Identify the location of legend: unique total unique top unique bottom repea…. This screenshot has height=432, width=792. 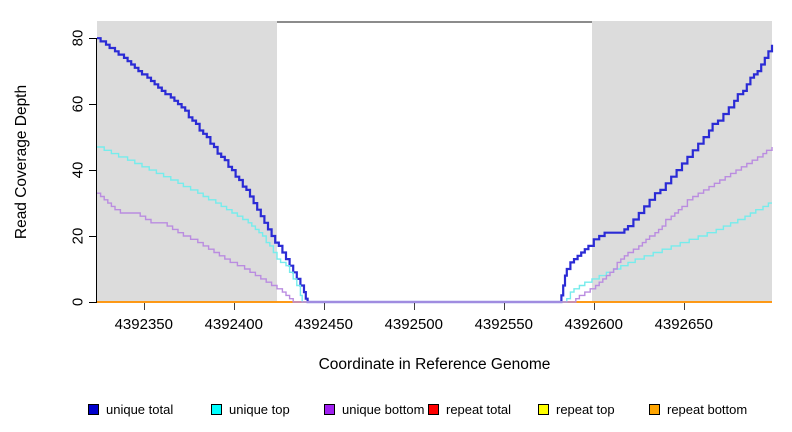
(396, 411).